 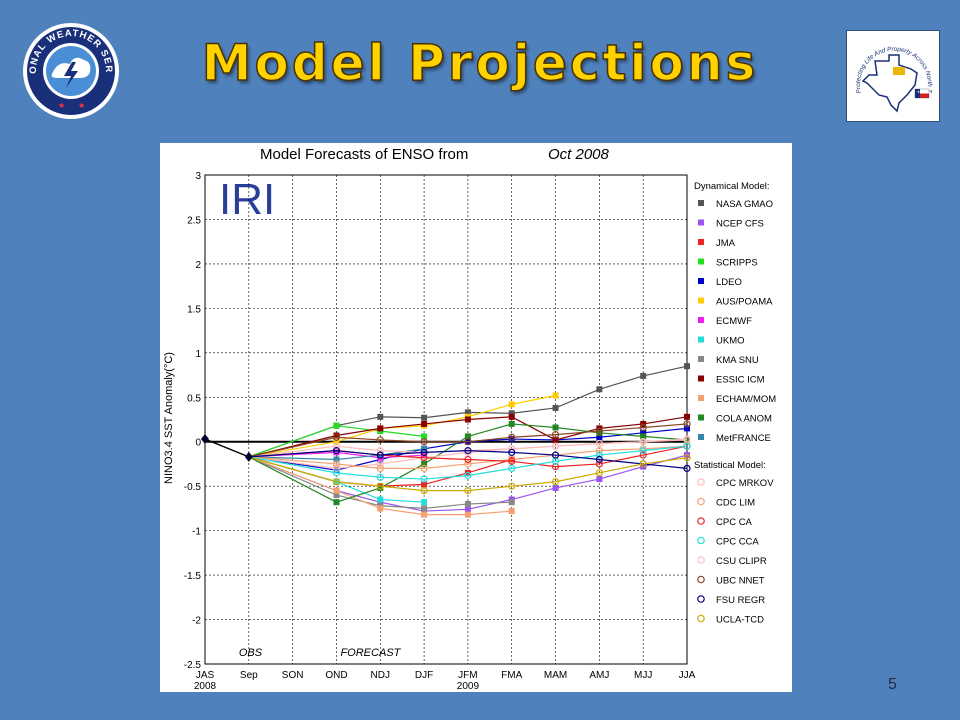 What do you see at coordinates (249, 675) in the screenshot?
I see `x-tick-label: Sep` at bounding box center [249, 675].